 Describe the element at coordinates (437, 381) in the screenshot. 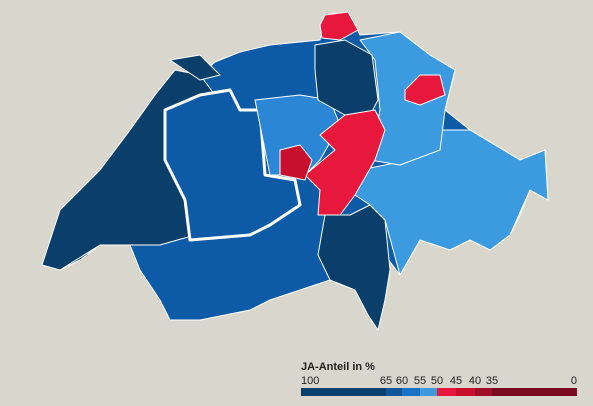

I see `legend-tick-label: 50` at that location.